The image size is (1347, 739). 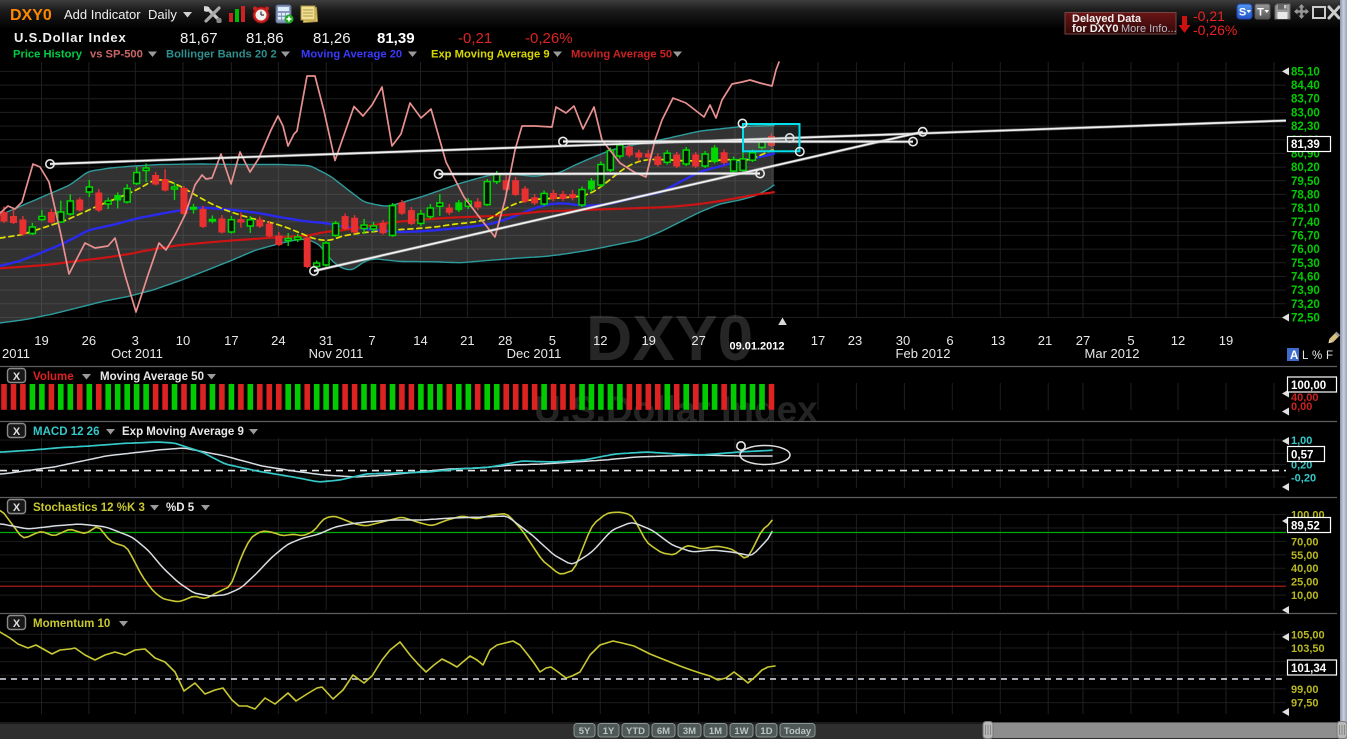 What do you see at coordinates (89, 508) in the screenshot?
I see `svg-text: Stochastics 12 %K 3` at bounding box center [89, 508].